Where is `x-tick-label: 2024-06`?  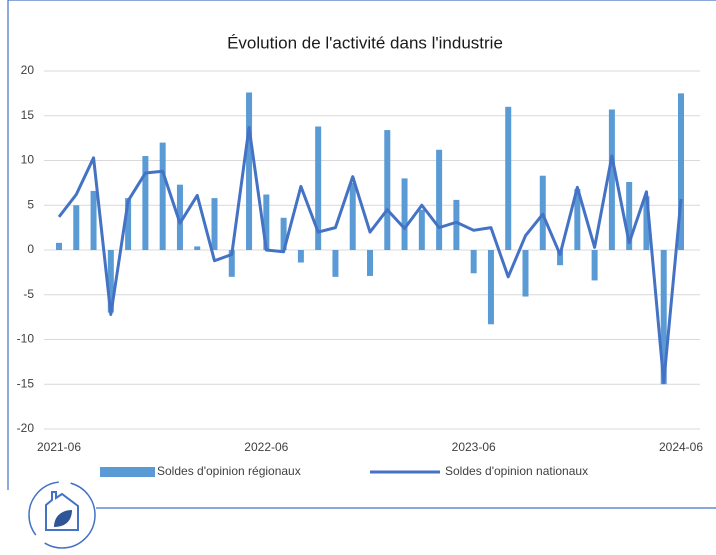
x-tick-label: 2024-06 is located at coordinates (681, 447).